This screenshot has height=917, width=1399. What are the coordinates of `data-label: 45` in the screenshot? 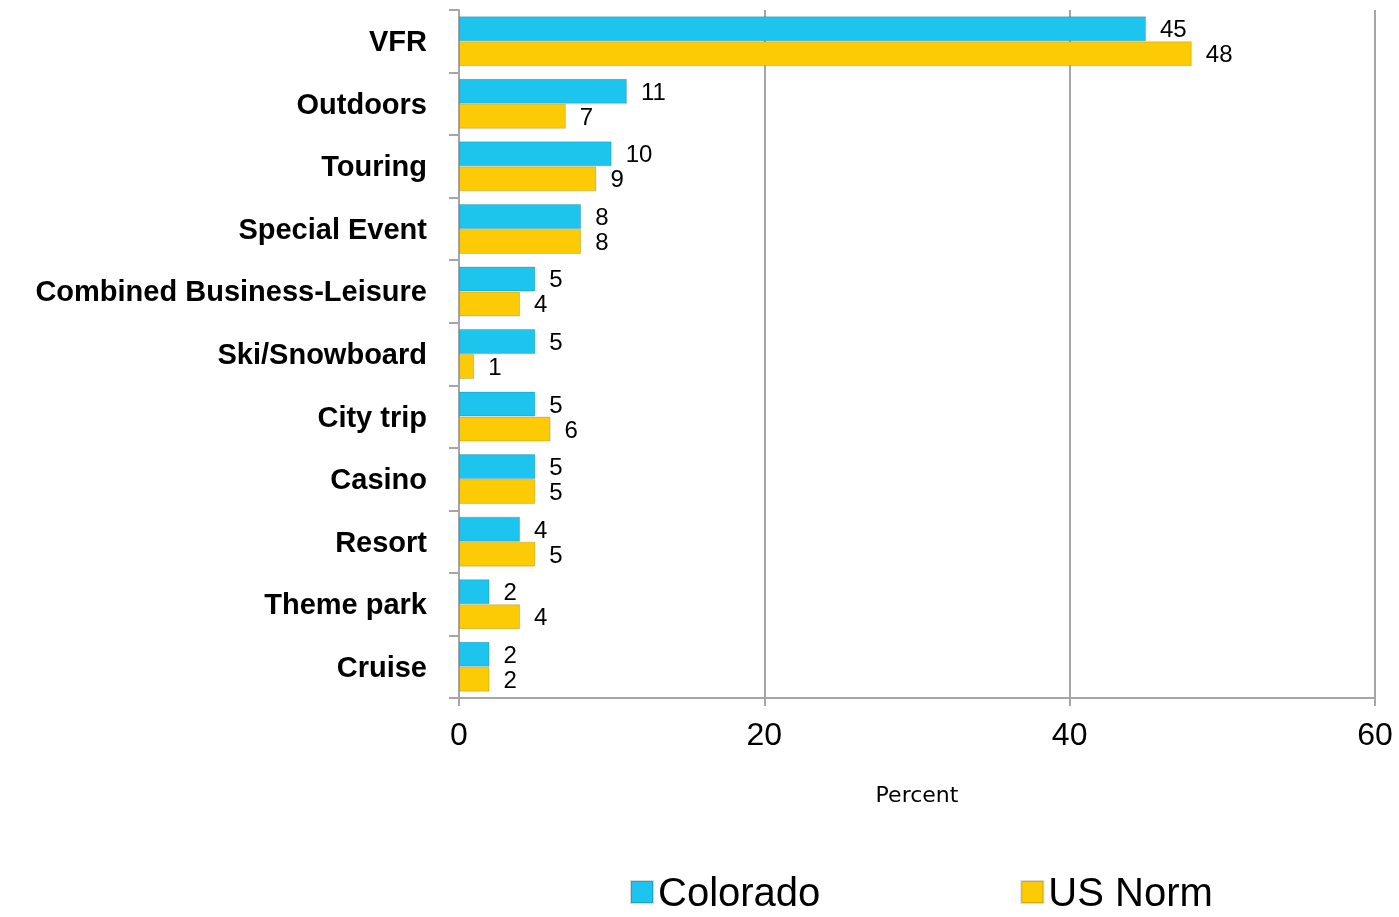 It's located at (1173, 29).